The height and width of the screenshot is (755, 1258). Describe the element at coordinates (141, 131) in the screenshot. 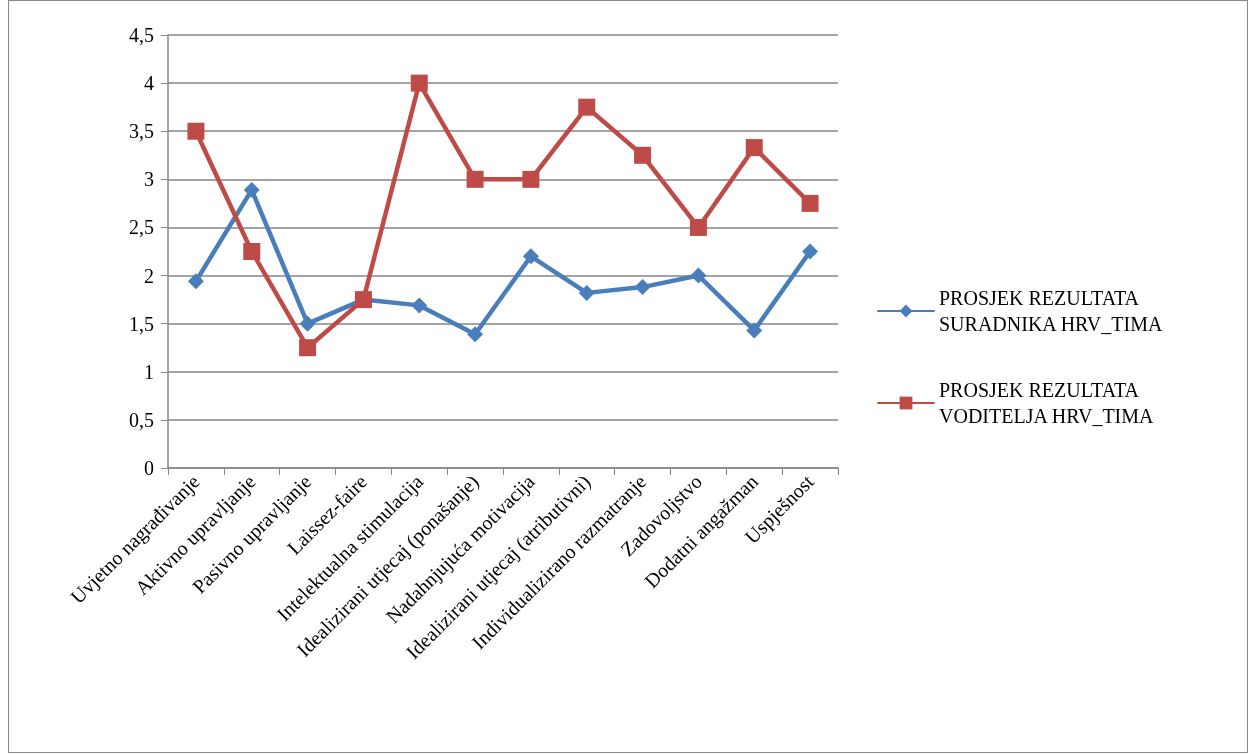

I see `y-tick-label: 3,5` at that location.